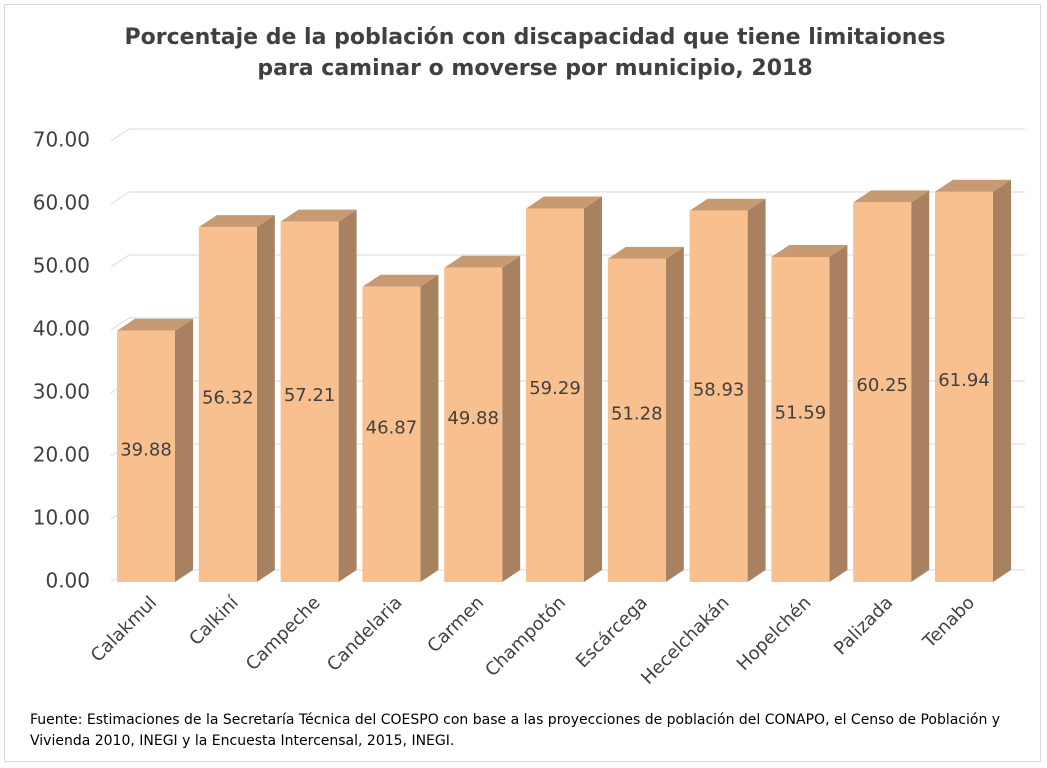 The image size is (1047, 768). Describe the element at coordinates (283, 633) in the screenshot. I see `x-tick-label: Campeche` at that location.